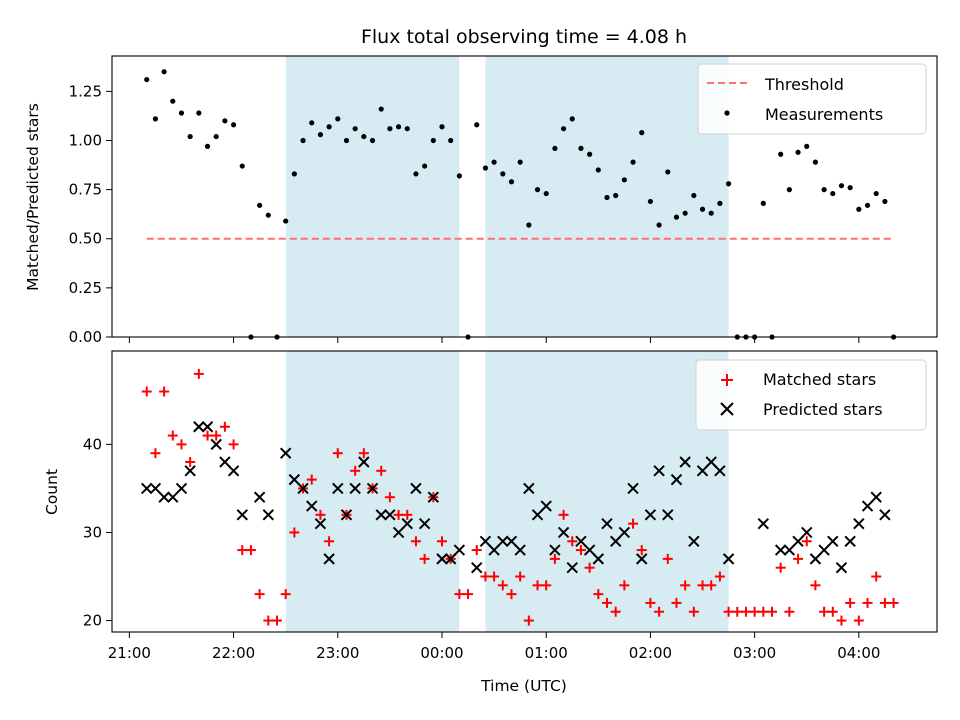 This screenshot has height=720, width=960. What do you see at coordinates (337, 653) in the screenshot?
I see `x-tick-label: 23:00` at bounding box center [337, 653].